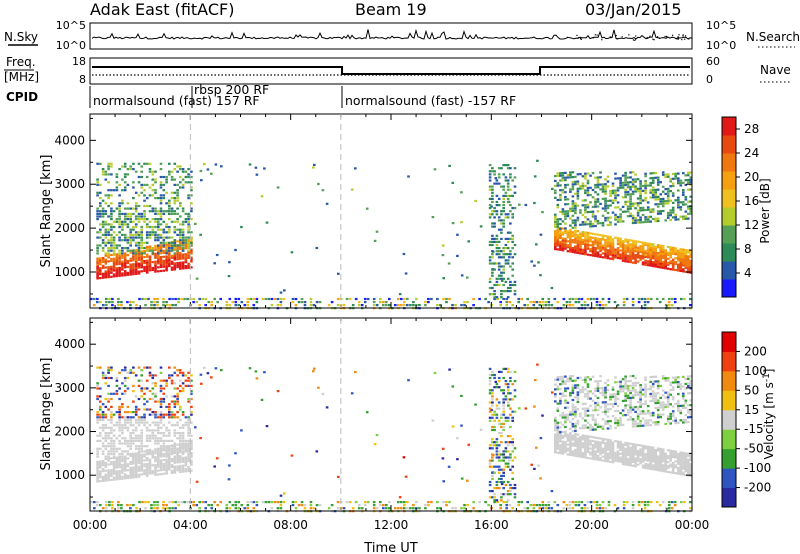 This screenshot has height=554, width=800. What do you see at coordinates (721, 25) in the screenshot?
I see `nsearch-tick-top: 10^5` at bounding box center [721, 25].